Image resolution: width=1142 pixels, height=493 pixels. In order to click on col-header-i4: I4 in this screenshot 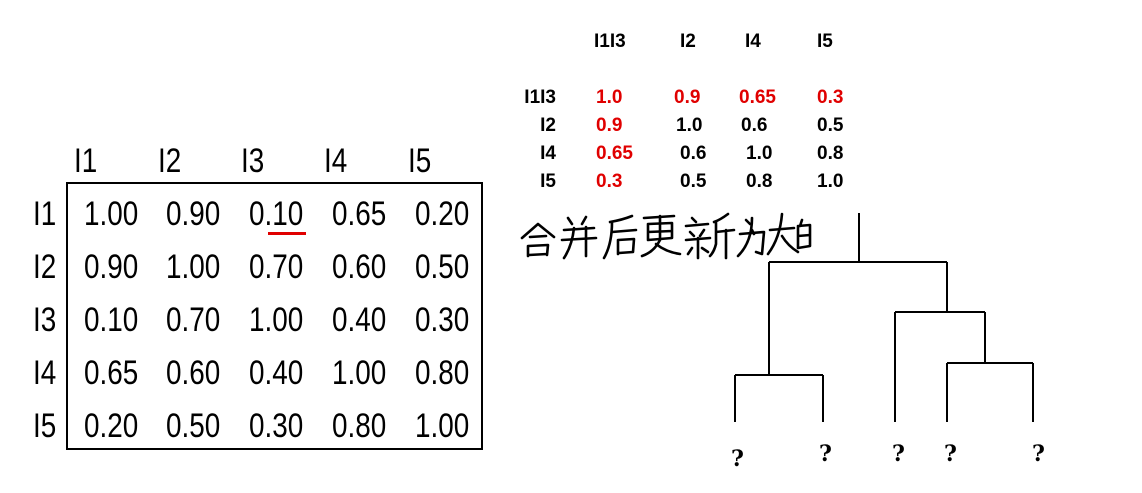, I will do `click(336, 161)`.